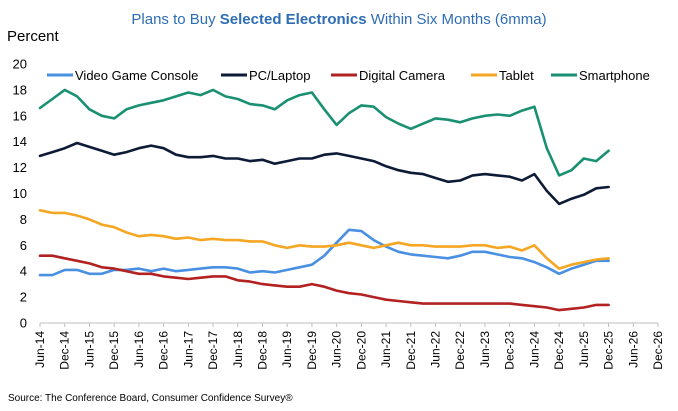  What do you see at coordinates (337, 349) in the screenshot?
I see `x-tick-label: Jun-20` at bounding box center [337, 349].